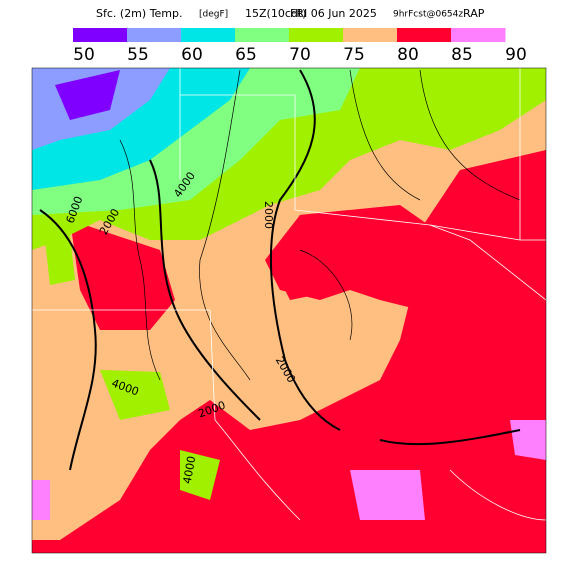  I want to click on title-part: RAP, so click(474, 13).